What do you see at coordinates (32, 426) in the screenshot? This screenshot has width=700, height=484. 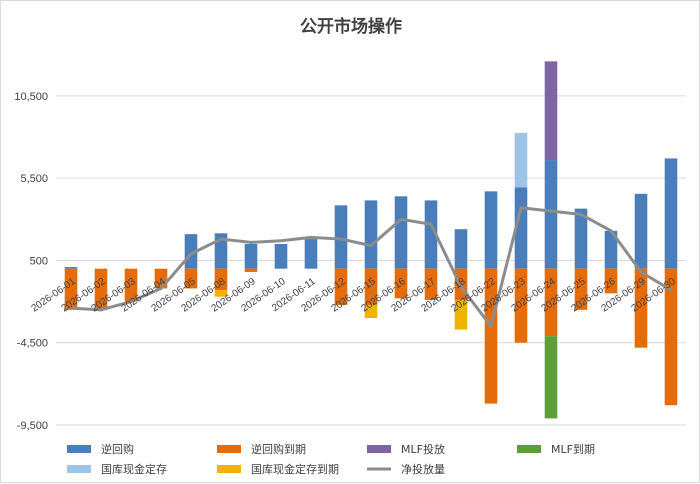 I see `y-tick-label: -9,500` at bounding box center [32, 426].